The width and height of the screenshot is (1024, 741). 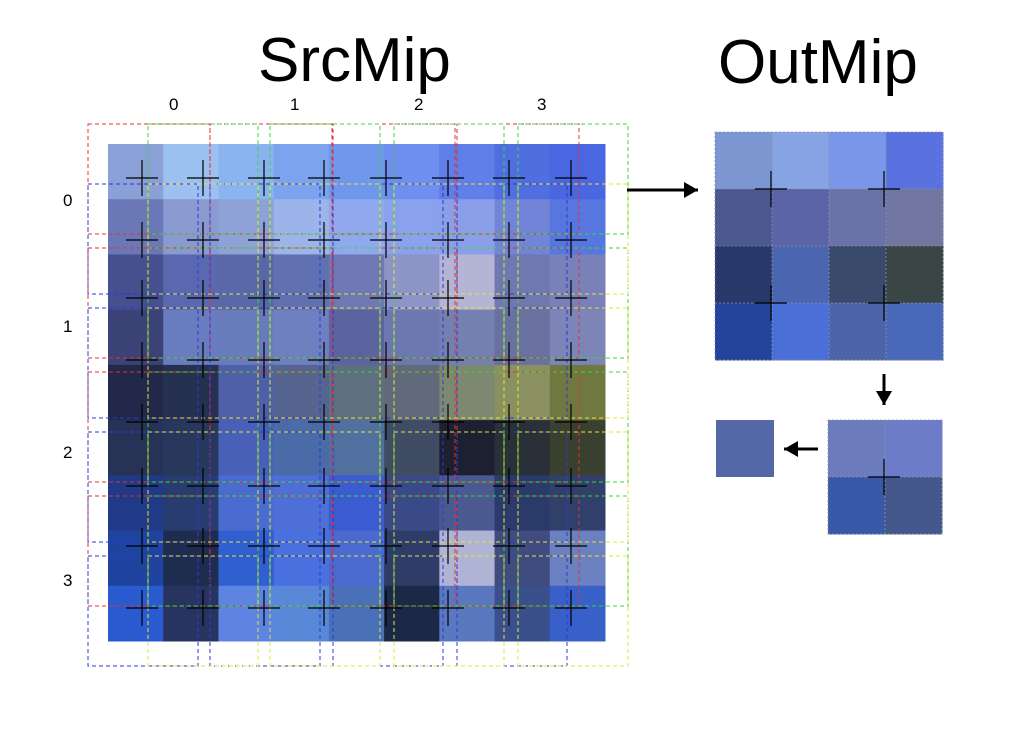 What do you see at coordinates (818, 62) in the screenshot?
I see `outmip-title: OutMip` at bounding box center [818, 62].